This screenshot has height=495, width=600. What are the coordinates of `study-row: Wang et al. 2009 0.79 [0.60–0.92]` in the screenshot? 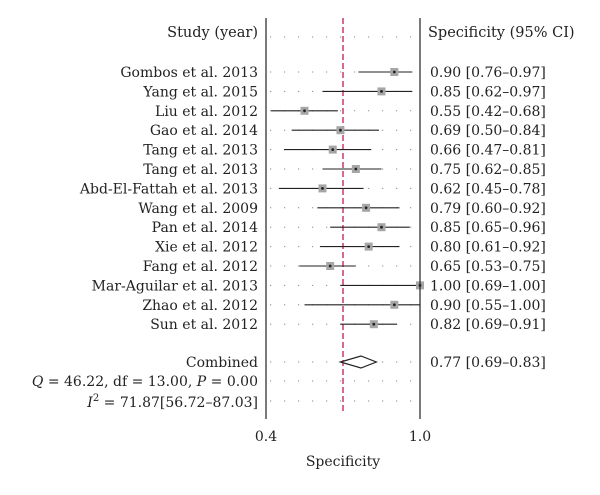 It's located at (342, 209).